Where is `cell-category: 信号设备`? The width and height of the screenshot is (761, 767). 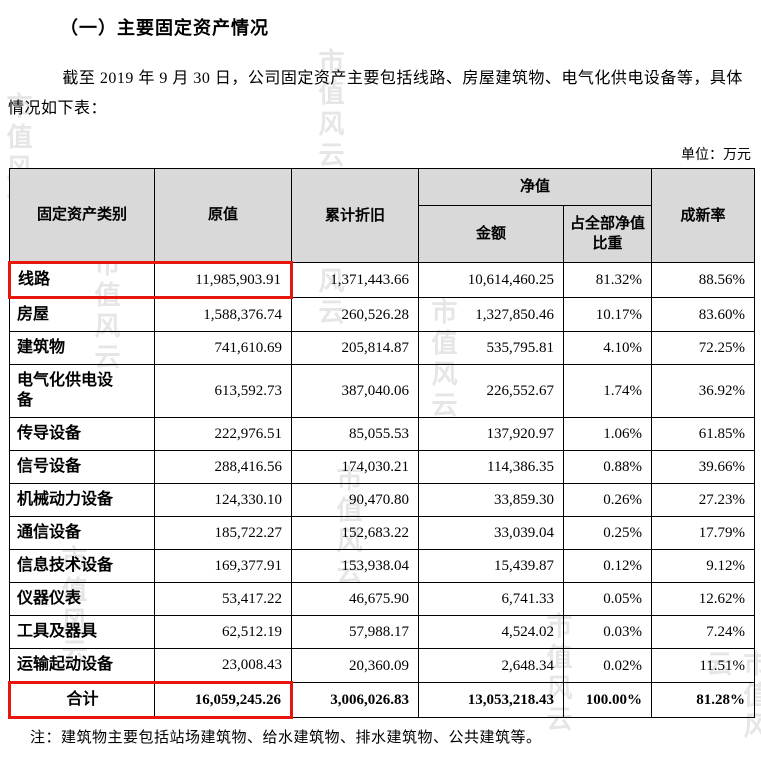
cell-category: 信号设备 is located at coordinates (82, 467).